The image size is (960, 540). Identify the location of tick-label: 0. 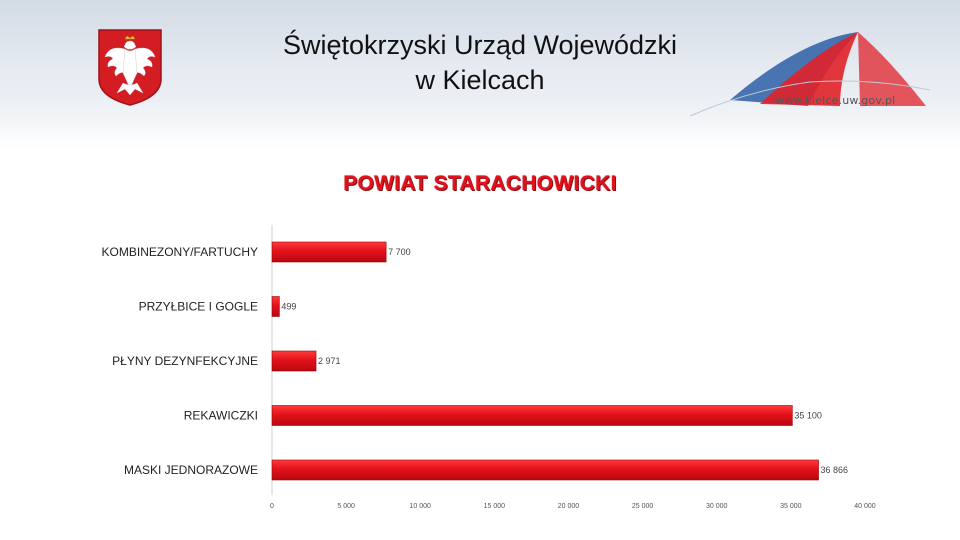
(272, 506).